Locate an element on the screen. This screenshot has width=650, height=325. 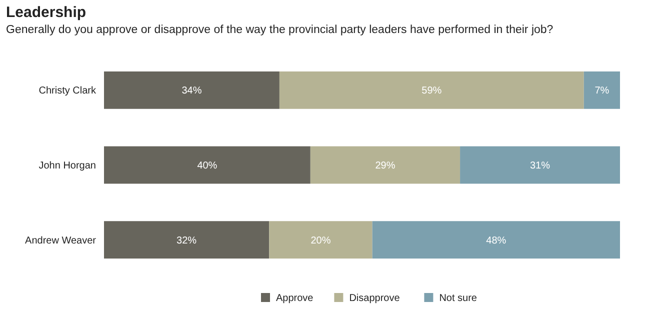
data-label: 40% is located at coordinates (207, 166).